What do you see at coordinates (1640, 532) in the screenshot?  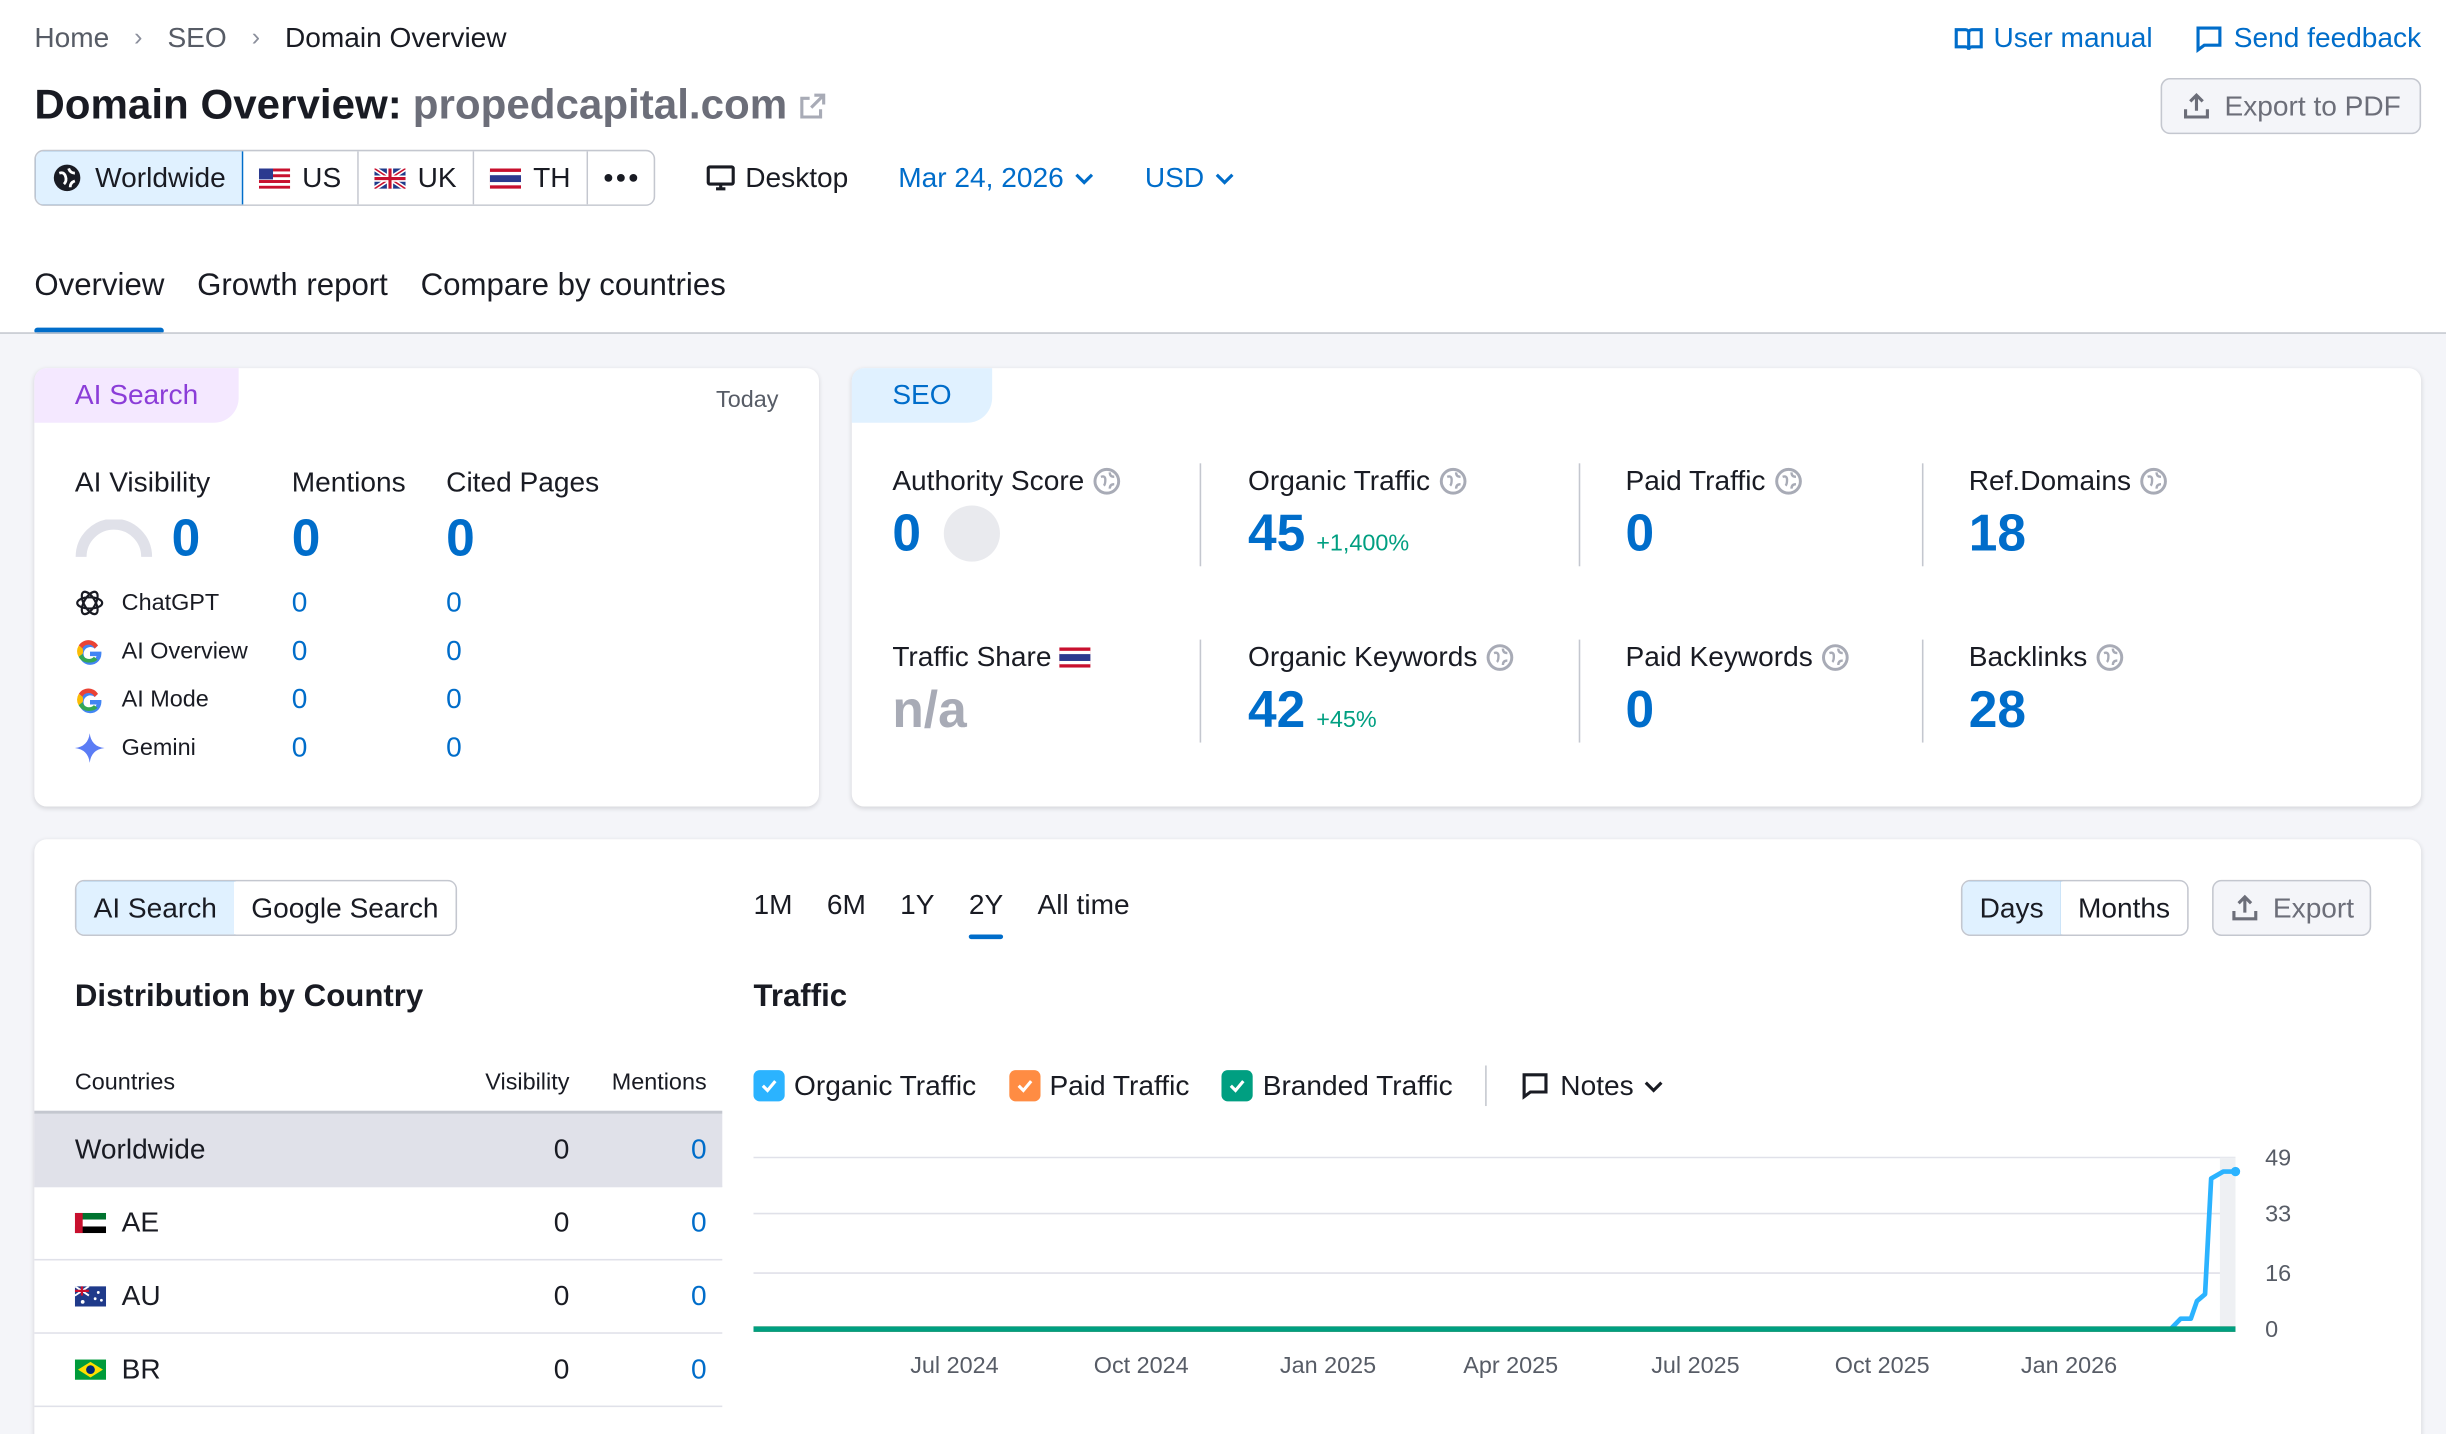 I see `paid-traffic-value: 0` at bounding box center [1640, 532].